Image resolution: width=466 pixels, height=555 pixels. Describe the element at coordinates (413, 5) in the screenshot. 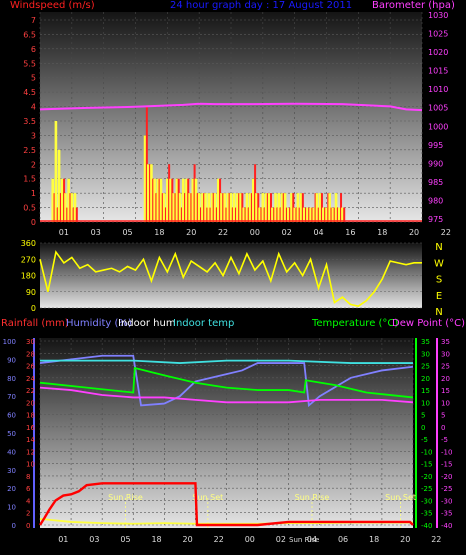

I see `barometer-label: Barometer (hpa)` at that location.